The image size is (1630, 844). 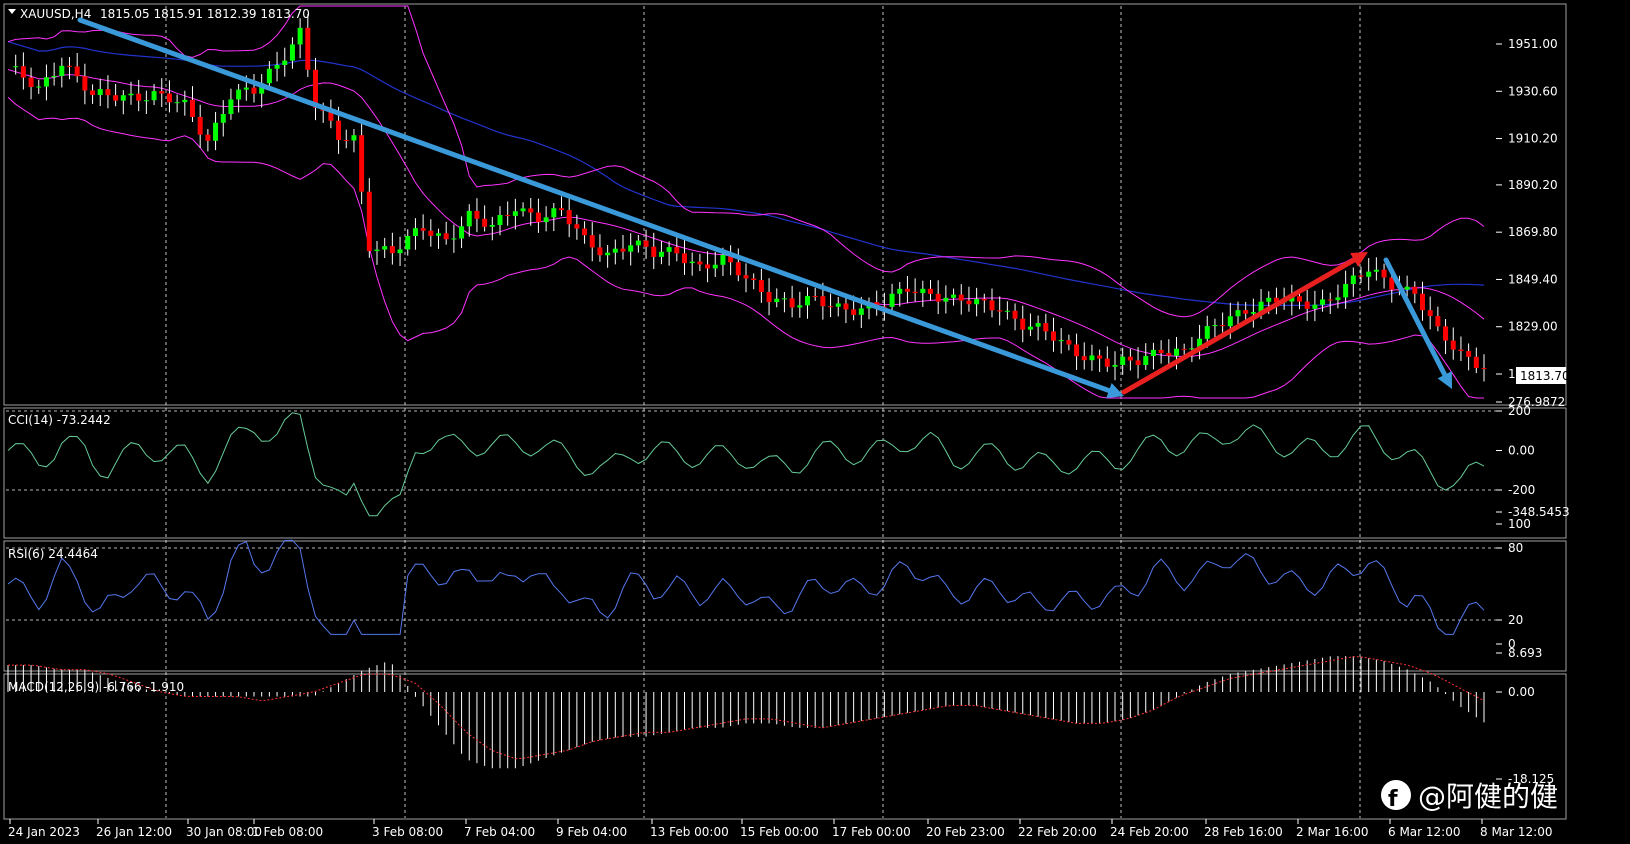 I want to click on time-tick-label: 9 Feb 04:00, so click(x=591, y=832).